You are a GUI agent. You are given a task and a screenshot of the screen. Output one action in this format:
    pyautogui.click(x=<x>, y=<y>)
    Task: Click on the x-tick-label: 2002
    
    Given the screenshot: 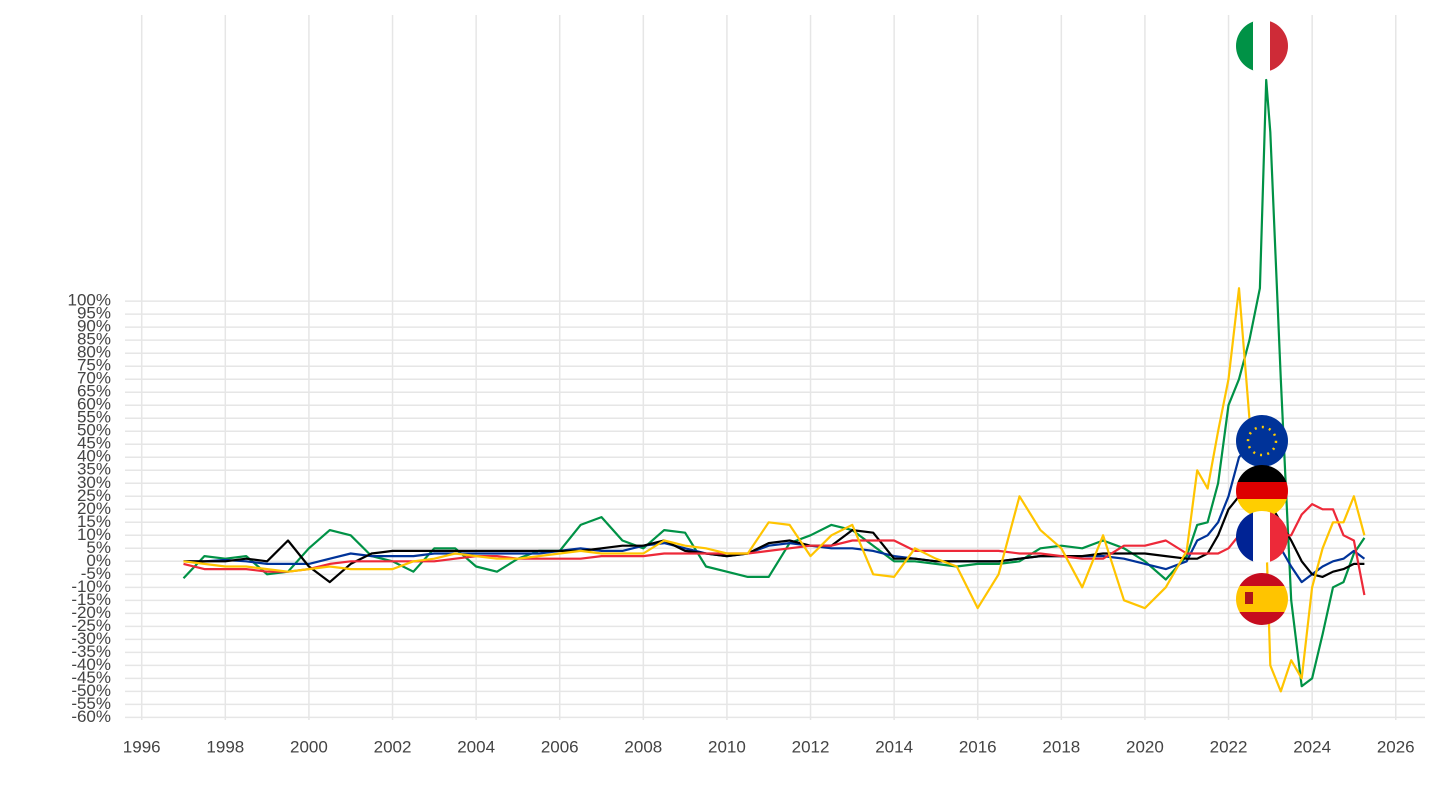 What is the action you would take?
    pyautogui.click(x=393, y=746)
    